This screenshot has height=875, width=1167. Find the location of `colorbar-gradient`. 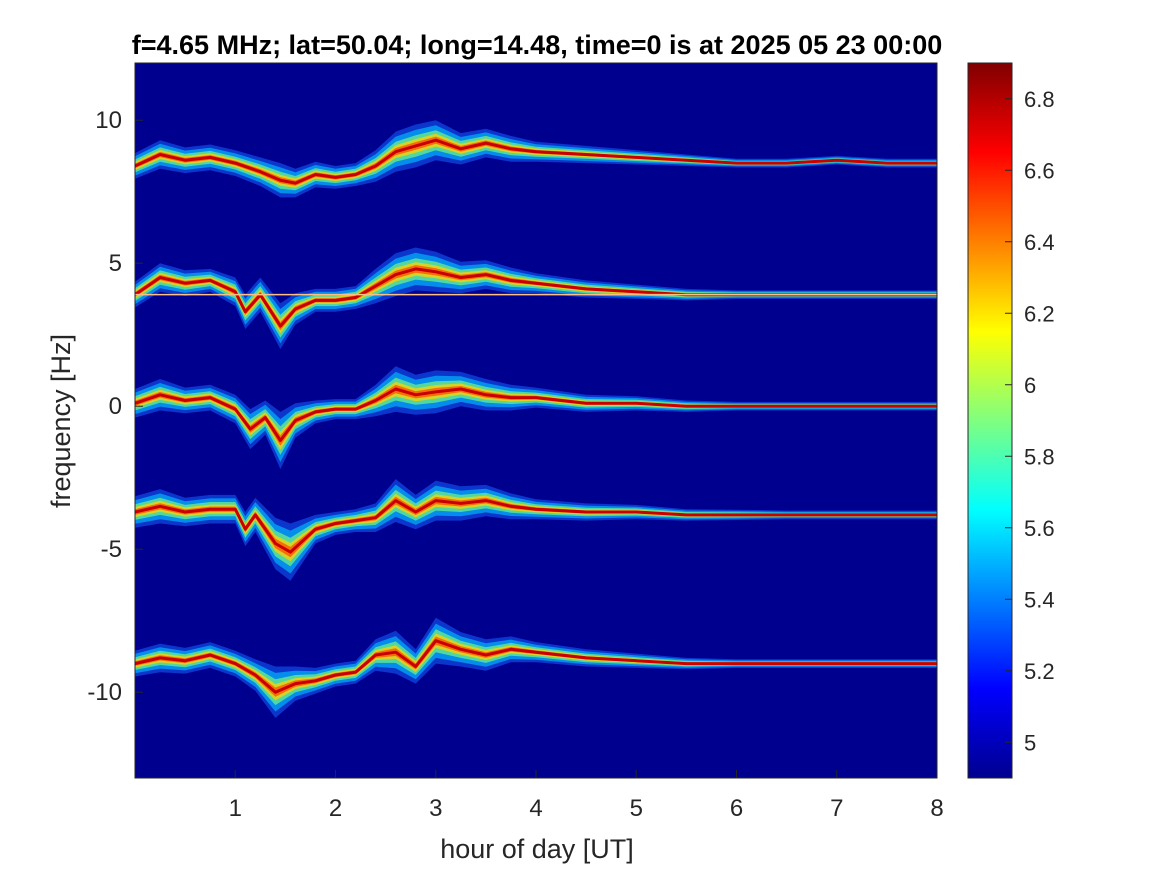

colorbar-gradient is located at coordinates (990, 420).